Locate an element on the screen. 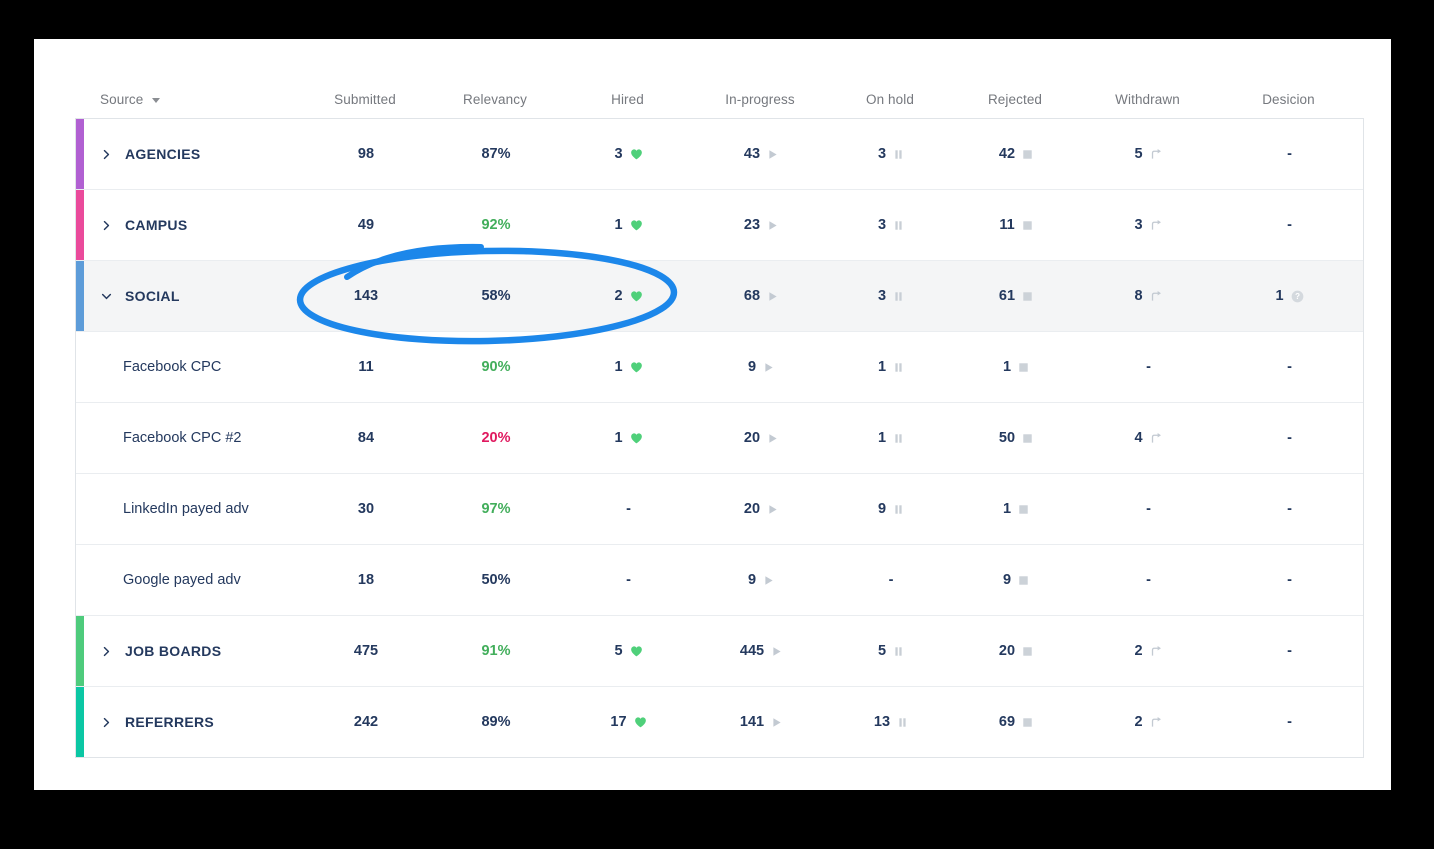  column-header-relevancy: Relevancy is located at coordinates (495, 99).